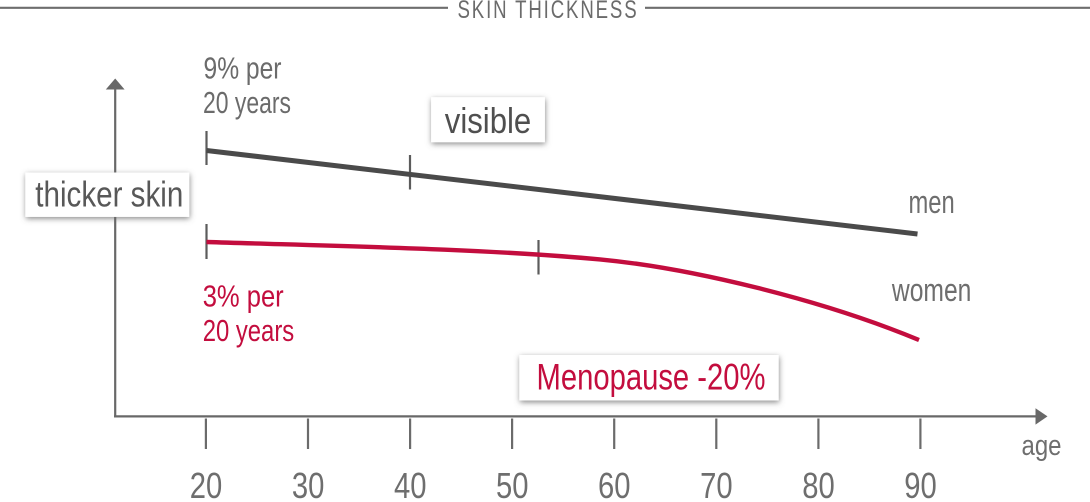  What do you see at coordinates (651, 377) in the screenshot?
I see `svg-text: Menopause -20%` at bounding box center [651, 377].